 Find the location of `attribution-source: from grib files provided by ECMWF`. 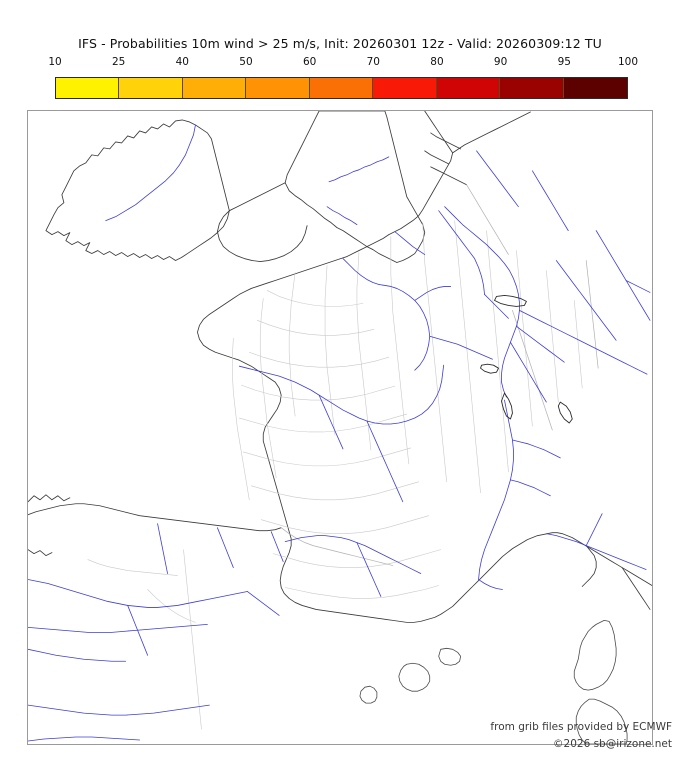

attribution-source: from grib files provided by ECMWF is located at coordinates (581, 727).